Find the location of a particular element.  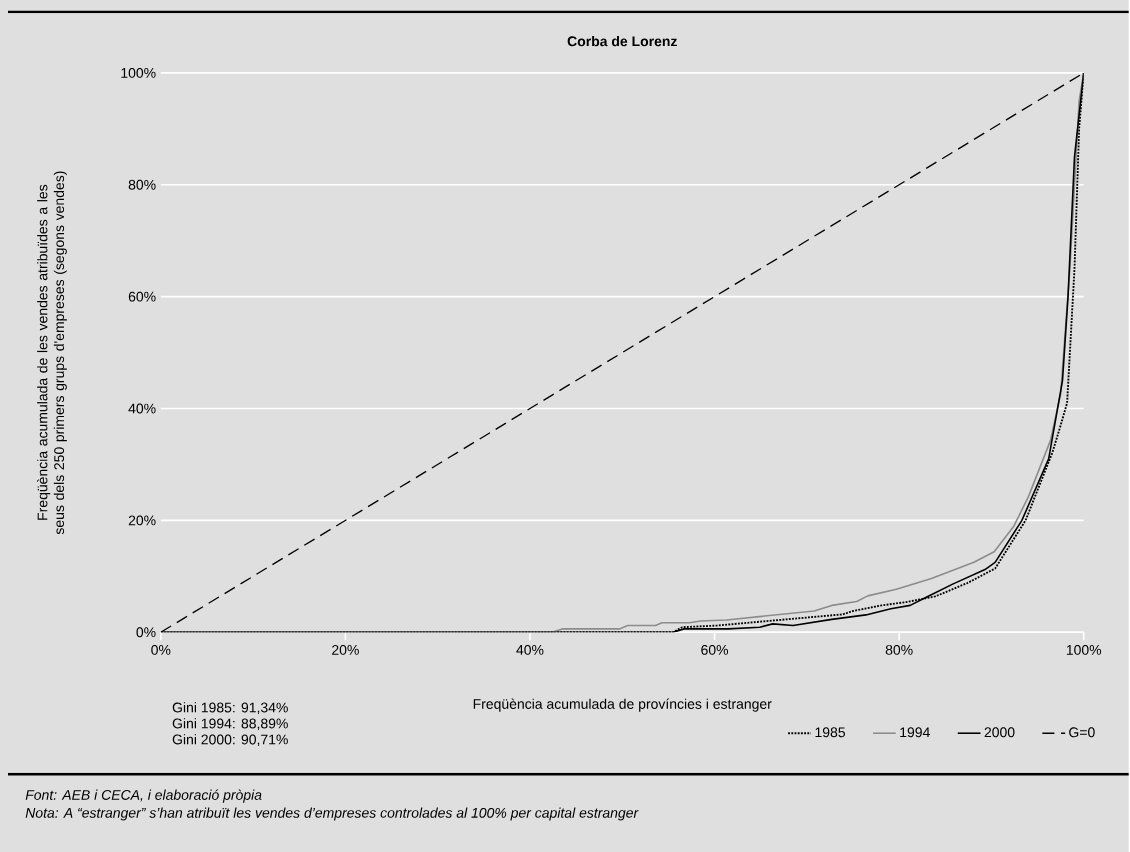

y-axis-title: Freqüència acumulada de les vendes atribuïdes a les seus dels 250 primers grups d'empreses (segons vendes) is located at coordinates (51, 353).